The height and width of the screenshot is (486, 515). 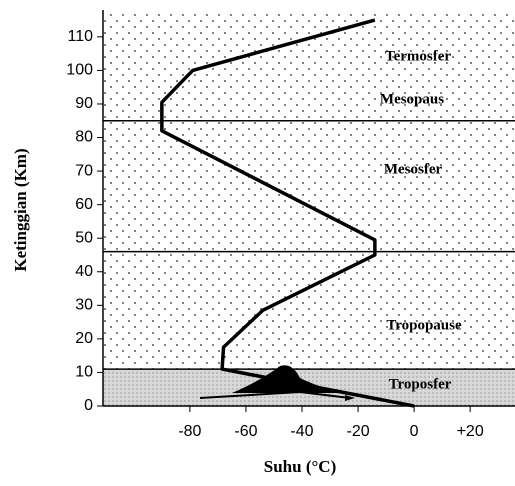 What do you see at coordinates (84, 170) in the screenshot?
I see `y-tick-label: 70` at bounding box center [84, 170].